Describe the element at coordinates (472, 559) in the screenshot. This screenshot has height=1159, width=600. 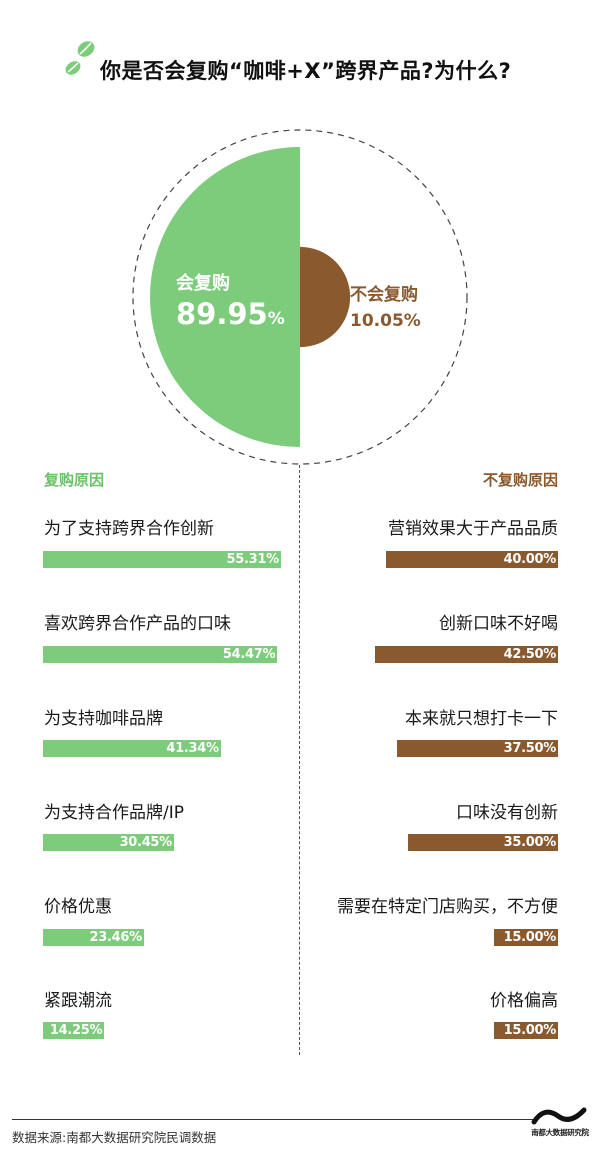
I see `reason-bar: 40.00%` at that location.